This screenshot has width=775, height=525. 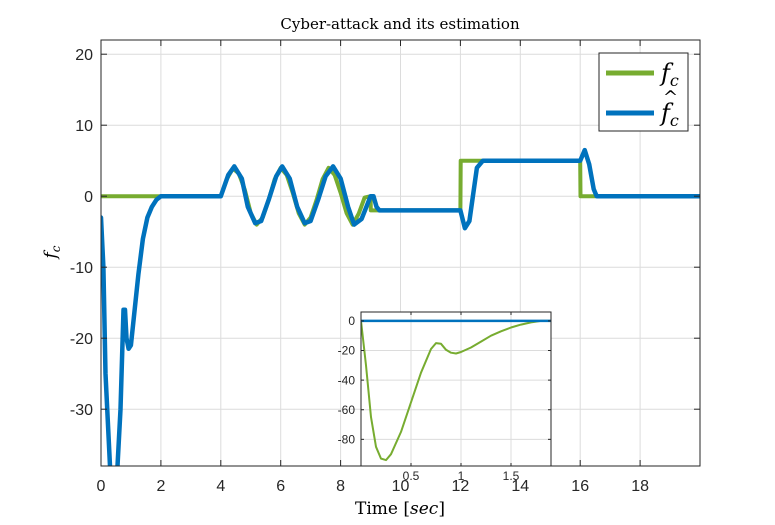 I want to click on x-tick-label: 16, so click(x=580, y=486).